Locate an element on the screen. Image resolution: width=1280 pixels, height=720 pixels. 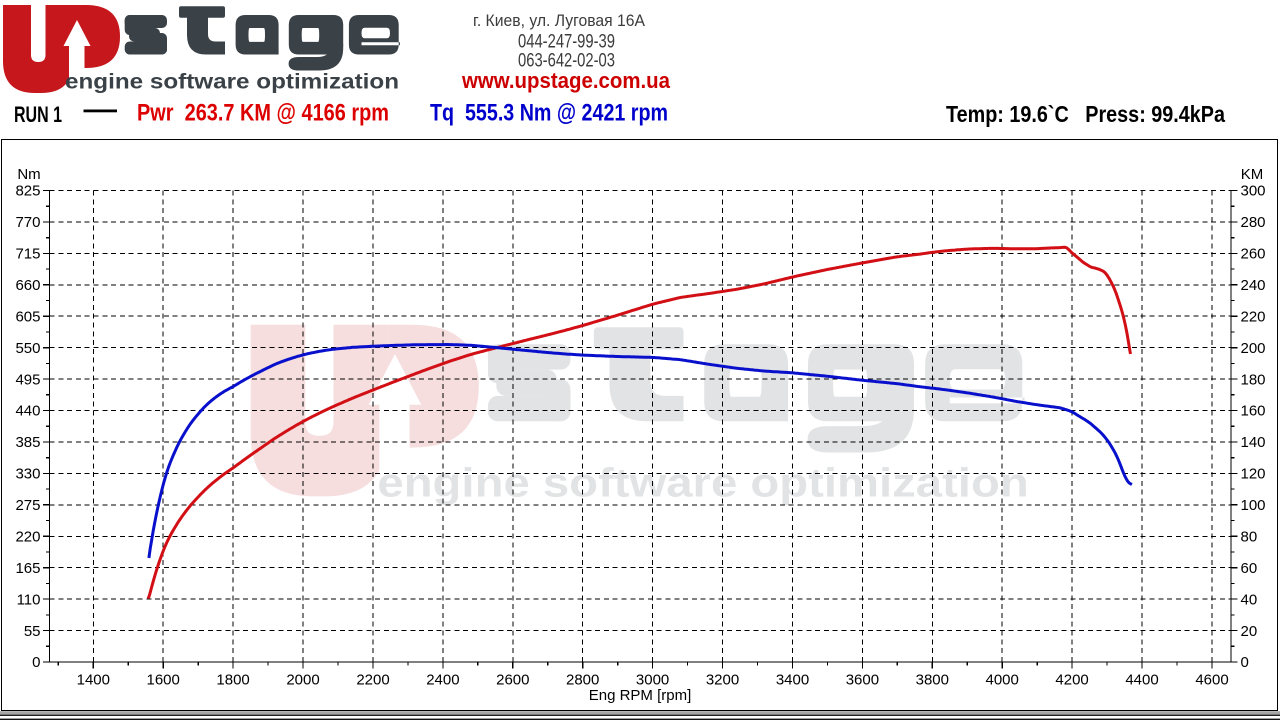
svg-text: Tq 555.3 Nm @ 2421 rpm is located at coordinates (549, 112).